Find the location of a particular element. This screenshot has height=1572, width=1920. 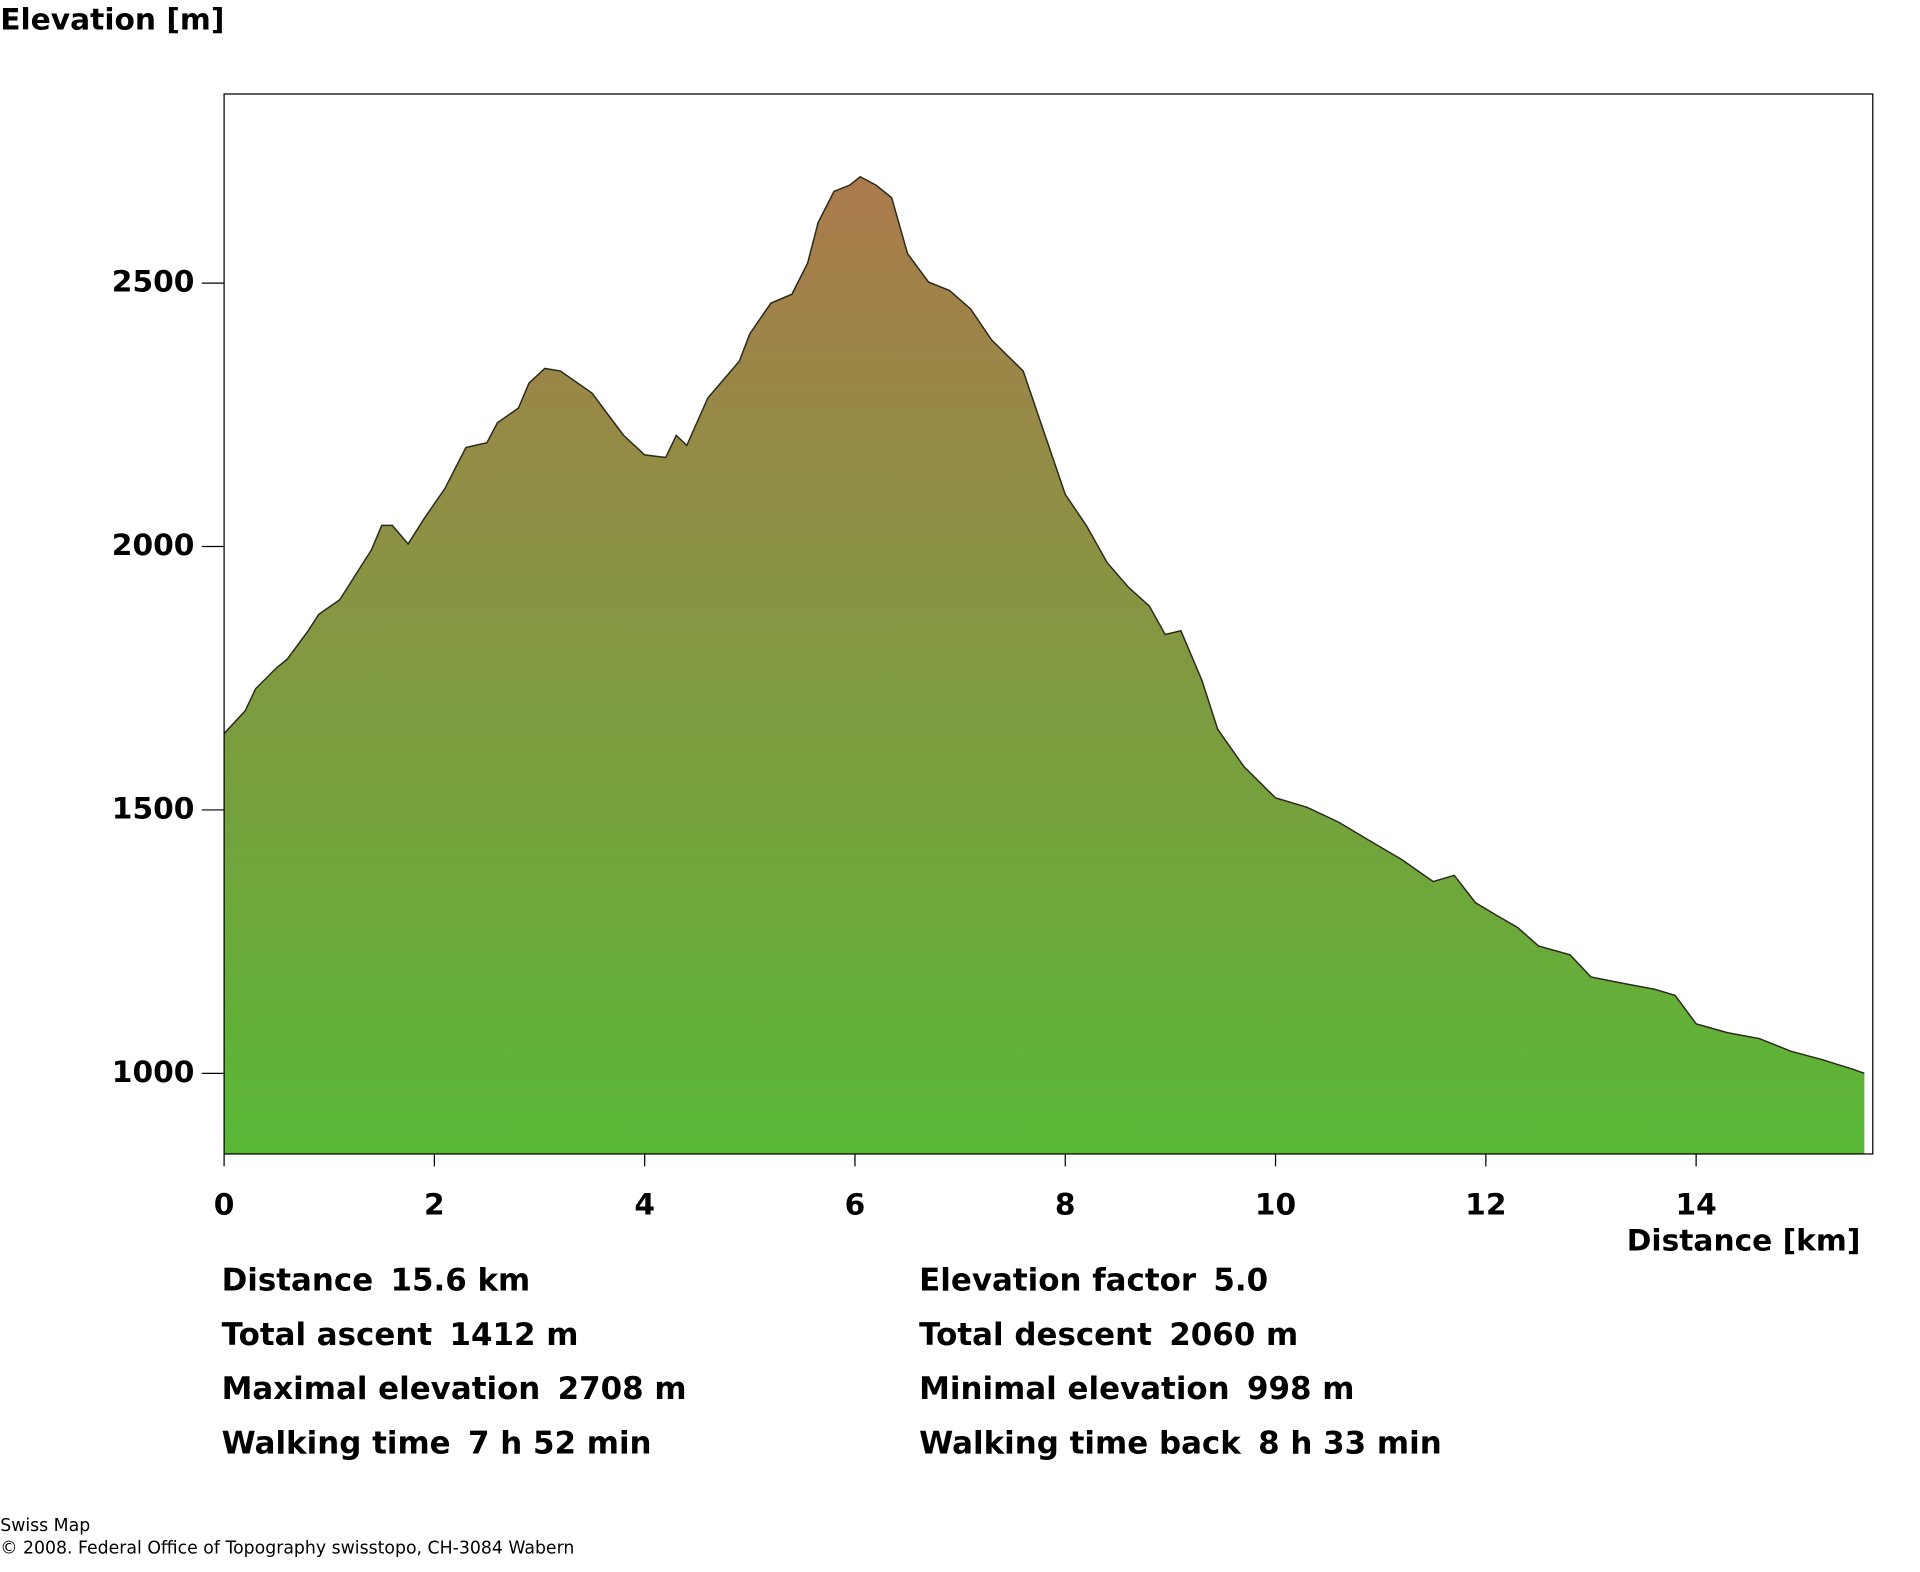

stat-label: Total ascent is located at coordinates (327, 1334).